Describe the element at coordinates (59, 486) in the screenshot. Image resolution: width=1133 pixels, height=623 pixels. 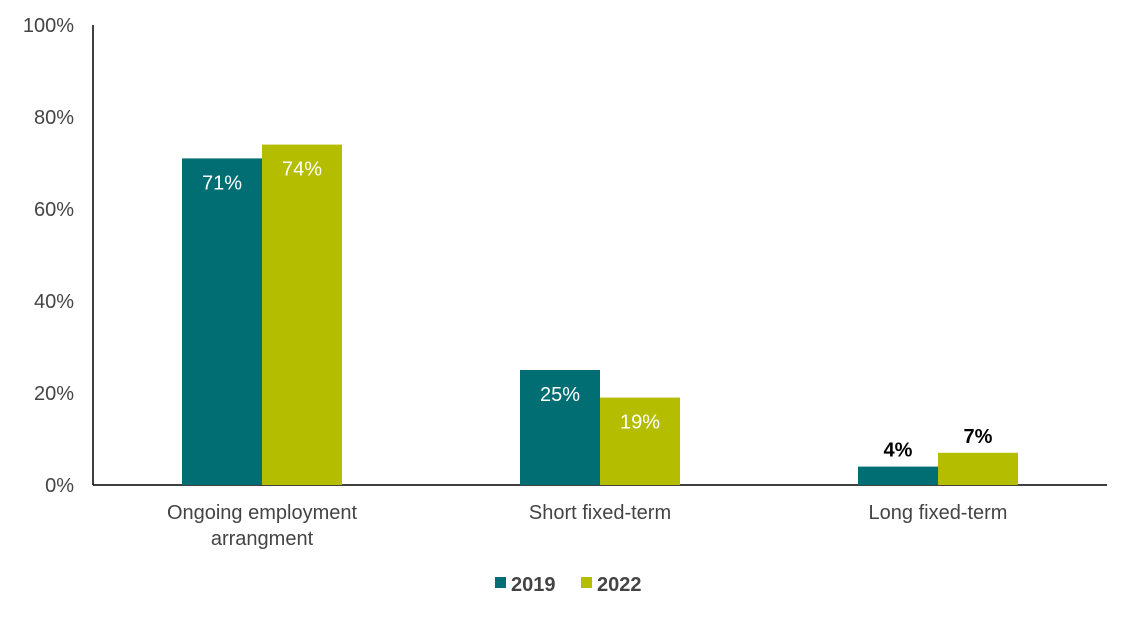
I see `y-tick-label: 0%` at that location.